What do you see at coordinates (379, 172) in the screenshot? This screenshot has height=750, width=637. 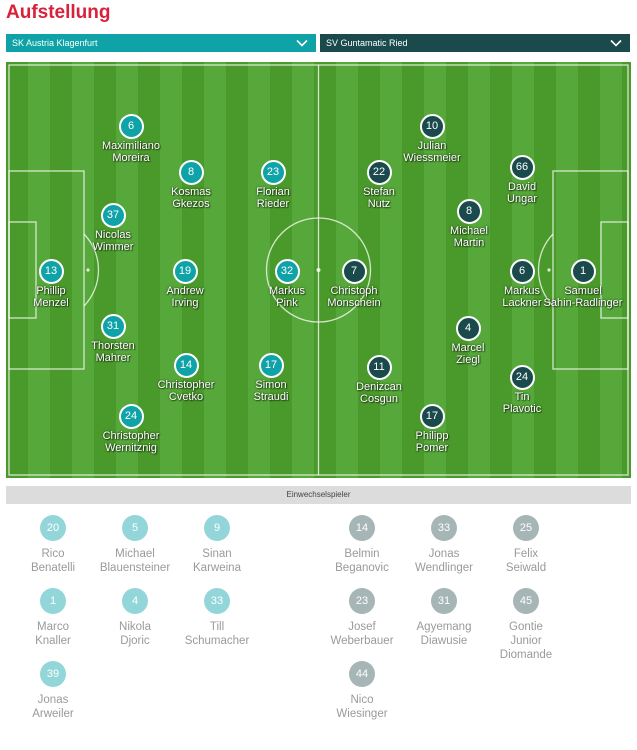 I see `player-number: 22` at bounding box center [379, 172].